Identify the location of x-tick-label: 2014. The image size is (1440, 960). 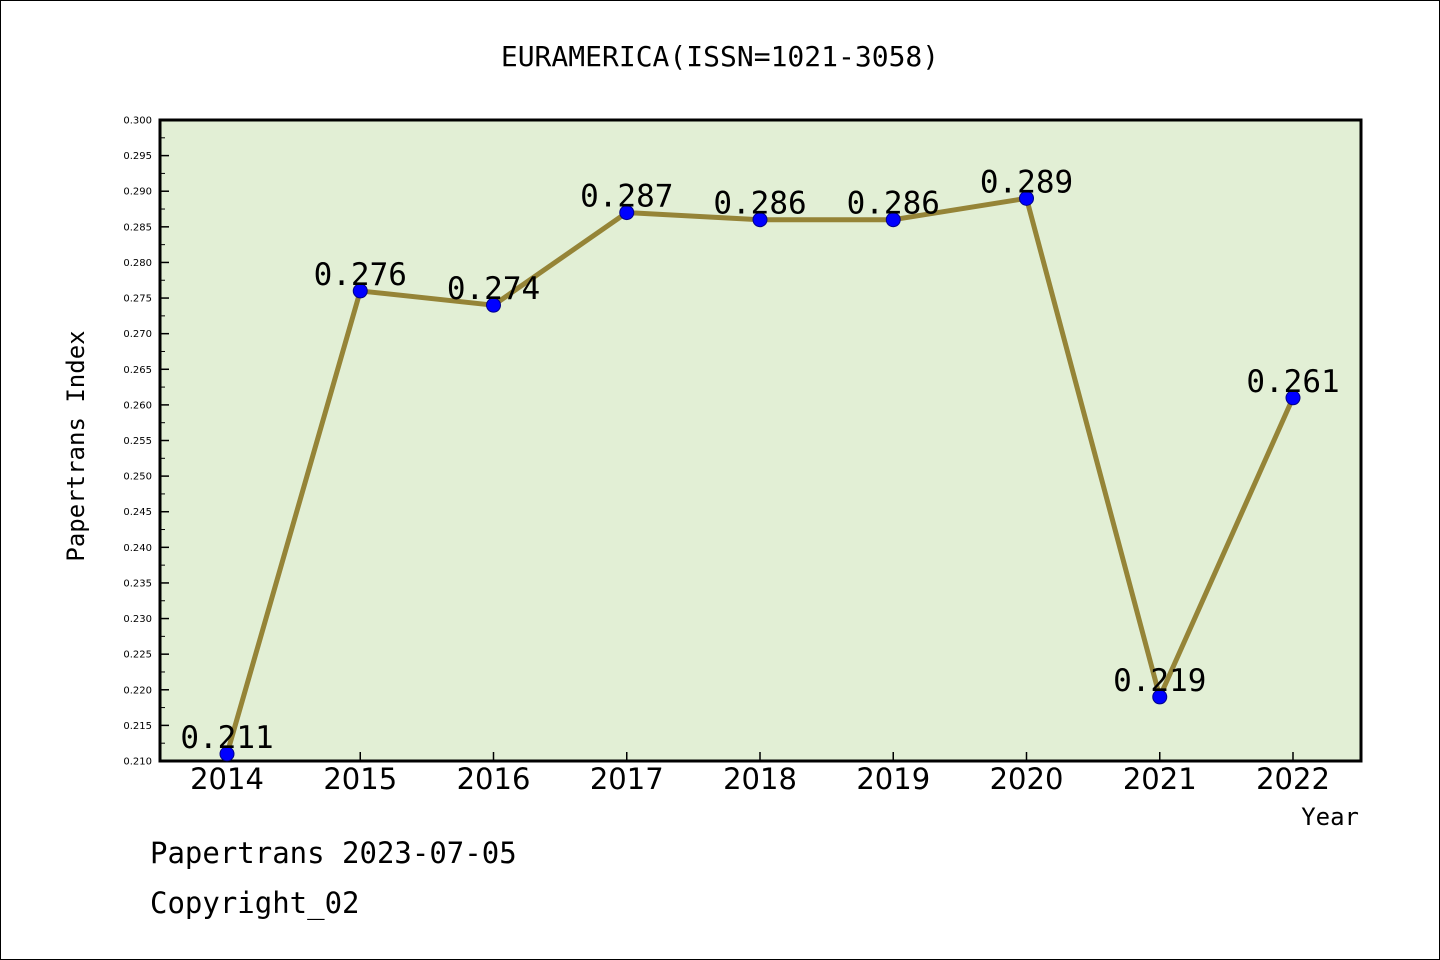
(227, 779).